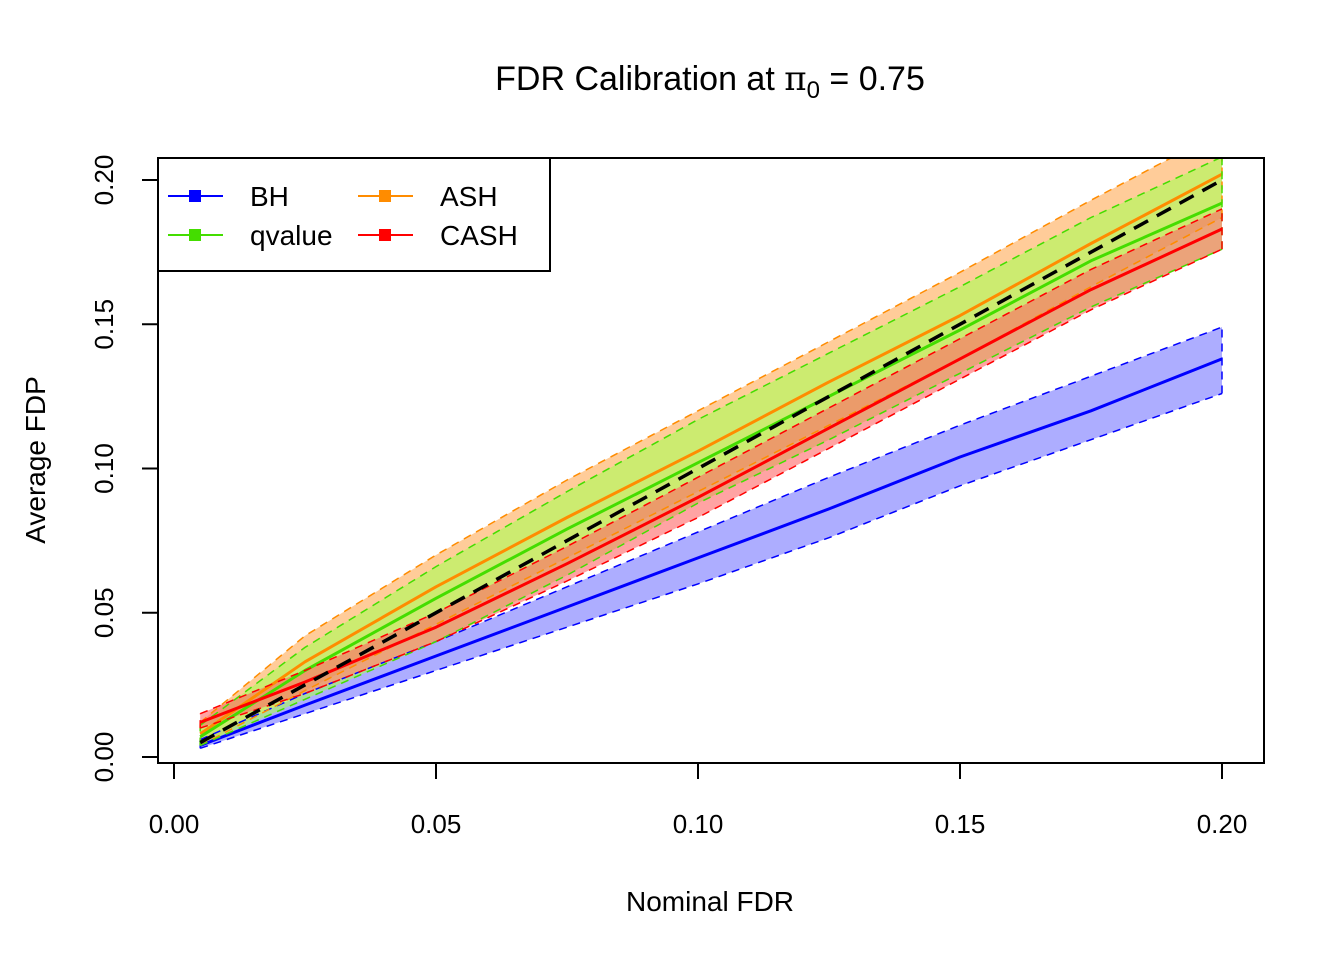 Image resolution: width=1344 pixels, height=960 pixels. Describe the element at coordinates (291, 235) in the screenshot. I see `legend-label-qvalue: qvalue` at that location.